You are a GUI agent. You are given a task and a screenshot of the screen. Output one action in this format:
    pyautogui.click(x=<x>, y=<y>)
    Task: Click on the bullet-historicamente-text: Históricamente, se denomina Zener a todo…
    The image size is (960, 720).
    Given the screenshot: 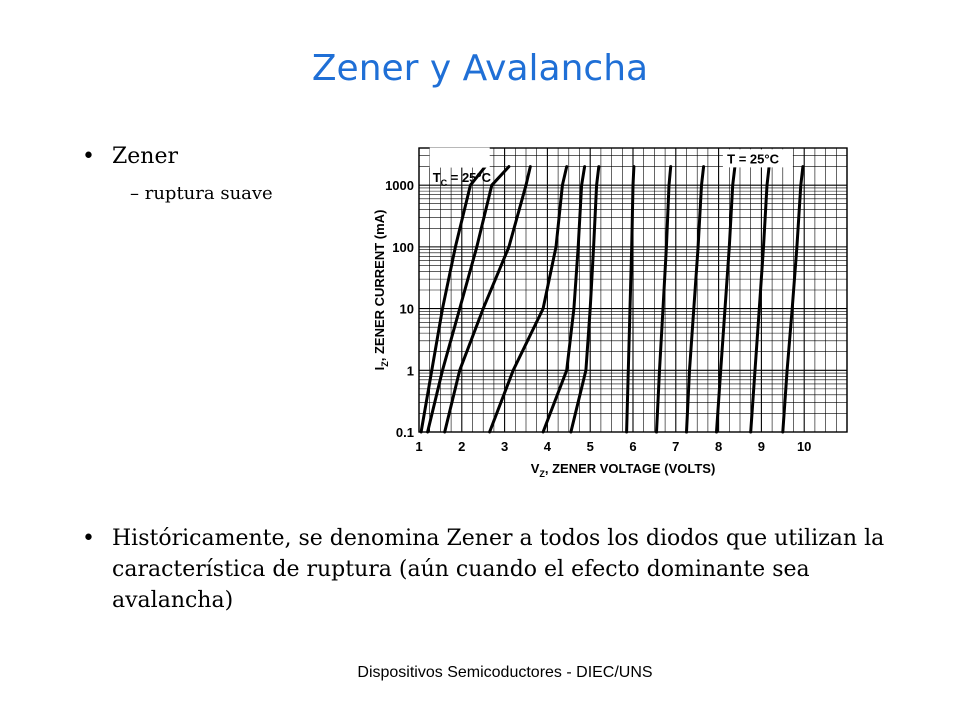 What is the action you would take?
    pyautogui.click(x=498, y=569)
    